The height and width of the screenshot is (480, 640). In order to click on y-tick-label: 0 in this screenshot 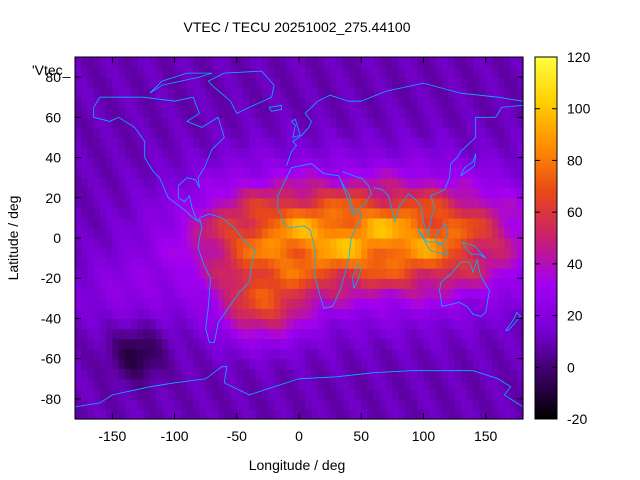, I will do `click(57, 238)`.